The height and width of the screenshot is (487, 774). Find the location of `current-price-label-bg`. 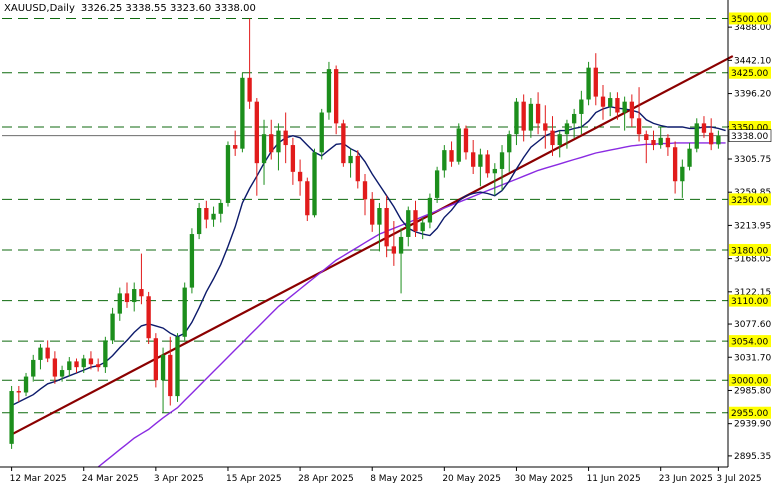

current-price-label-bg is located at coordinates (750, 135).